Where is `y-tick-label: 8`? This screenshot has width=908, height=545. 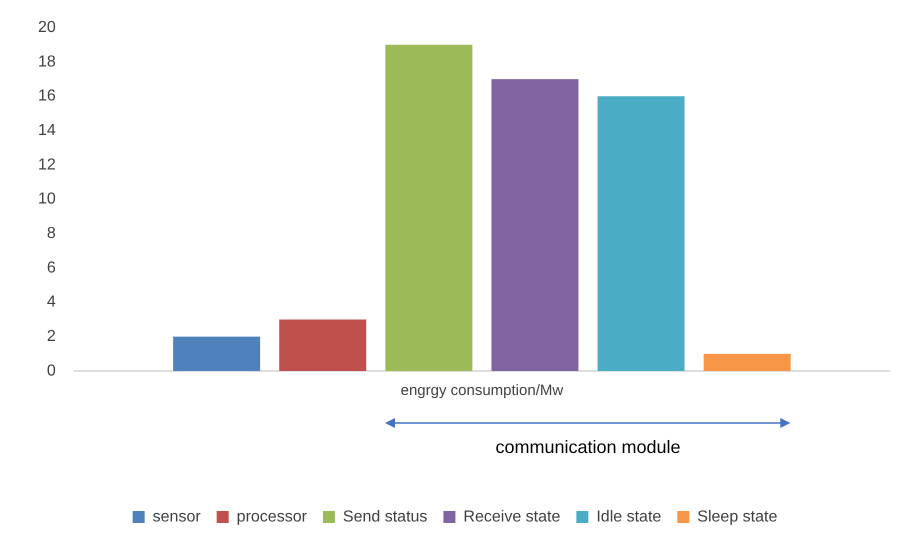
y-tick-label: 8 is located at coordinates (51, 233).